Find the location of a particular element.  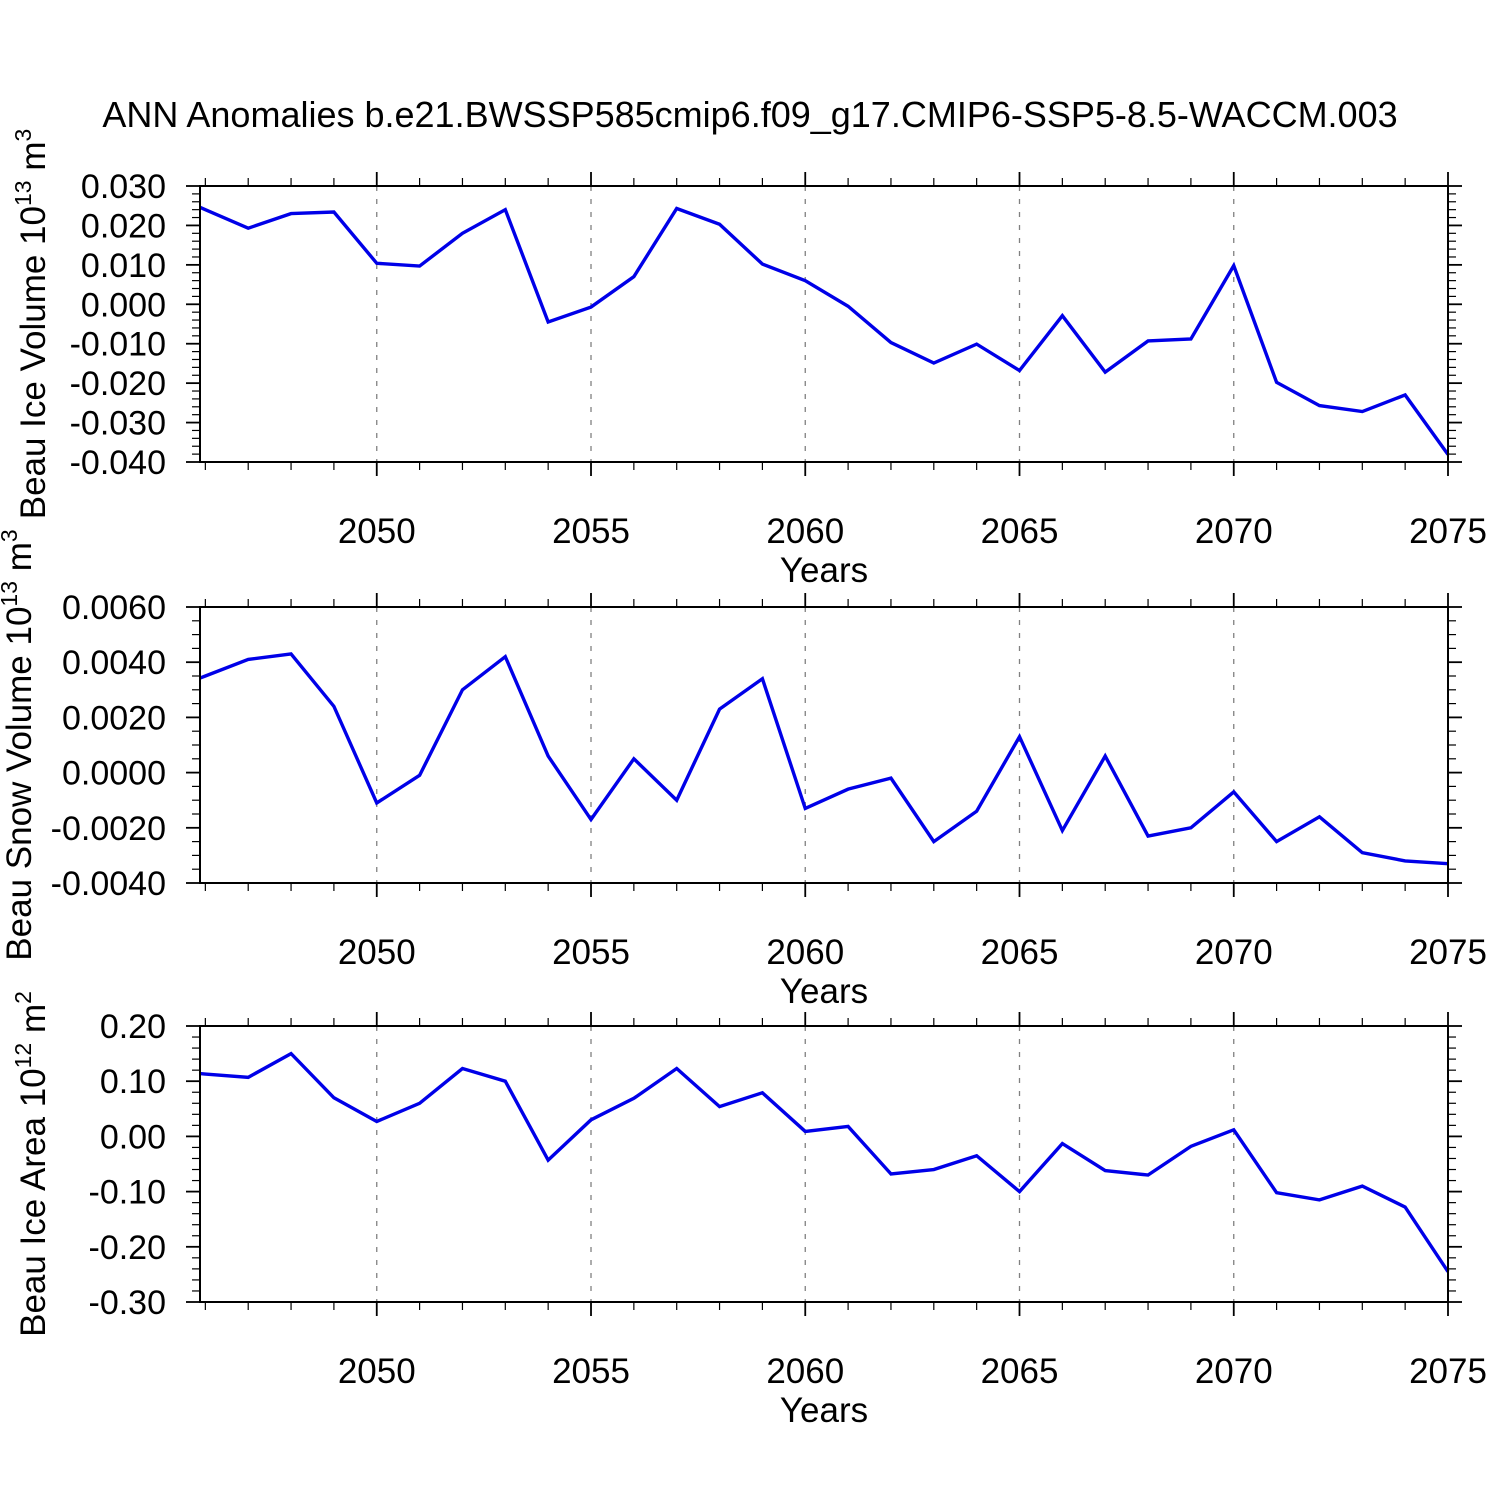

y-tick-label: 0.020 is located at coordinates (123, 226).